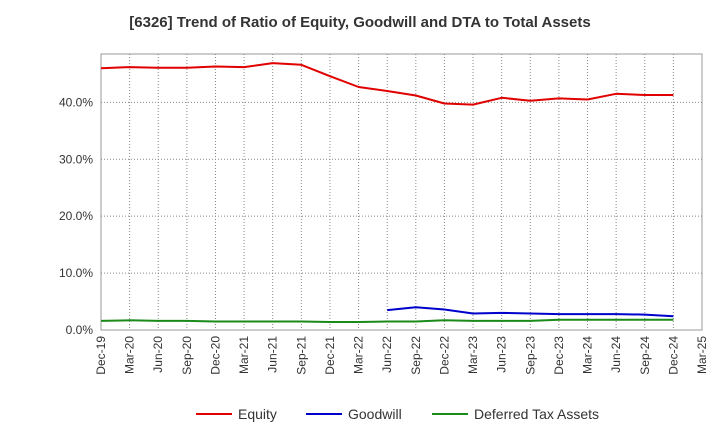  I want to click on y-axis: 0.0% 10.0% 20.0% 30.0% 40.0%, so click(76, 216).